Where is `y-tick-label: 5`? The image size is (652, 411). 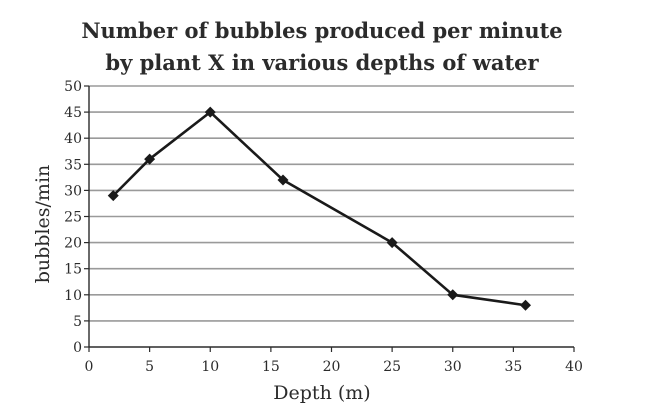
y-tick-label: 5 is located at coordinates (77, 322).